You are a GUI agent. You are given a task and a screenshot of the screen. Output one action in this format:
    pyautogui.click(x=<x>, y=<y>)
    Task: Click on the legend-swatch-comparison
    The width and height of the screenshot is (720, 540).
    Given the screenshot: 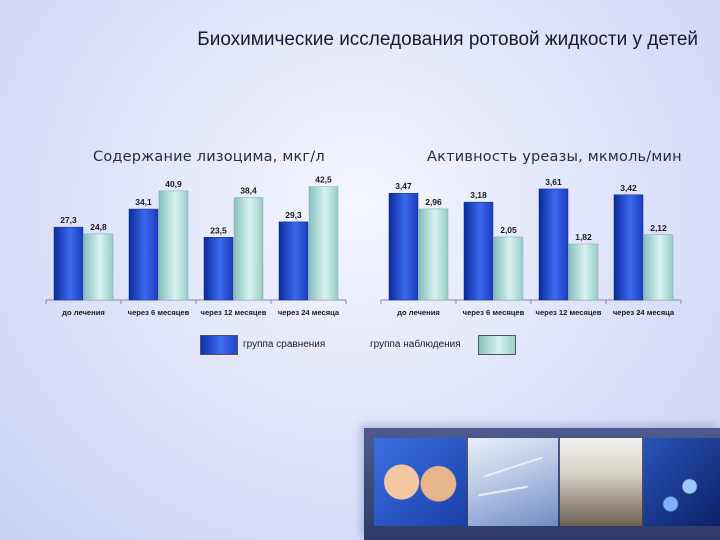 What is the action you would take?
    pyautogui.click(x=219, y=345)
    